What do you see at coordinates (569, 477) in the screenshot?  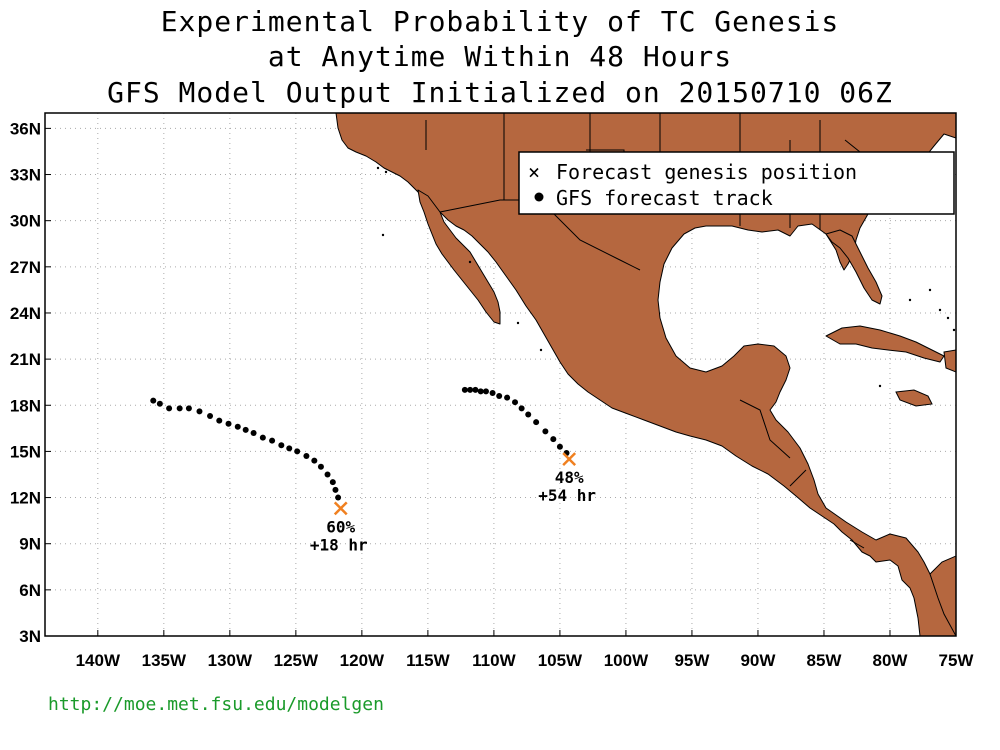 I see `genesis-probability: 48%` at bounding box center [569, 477].